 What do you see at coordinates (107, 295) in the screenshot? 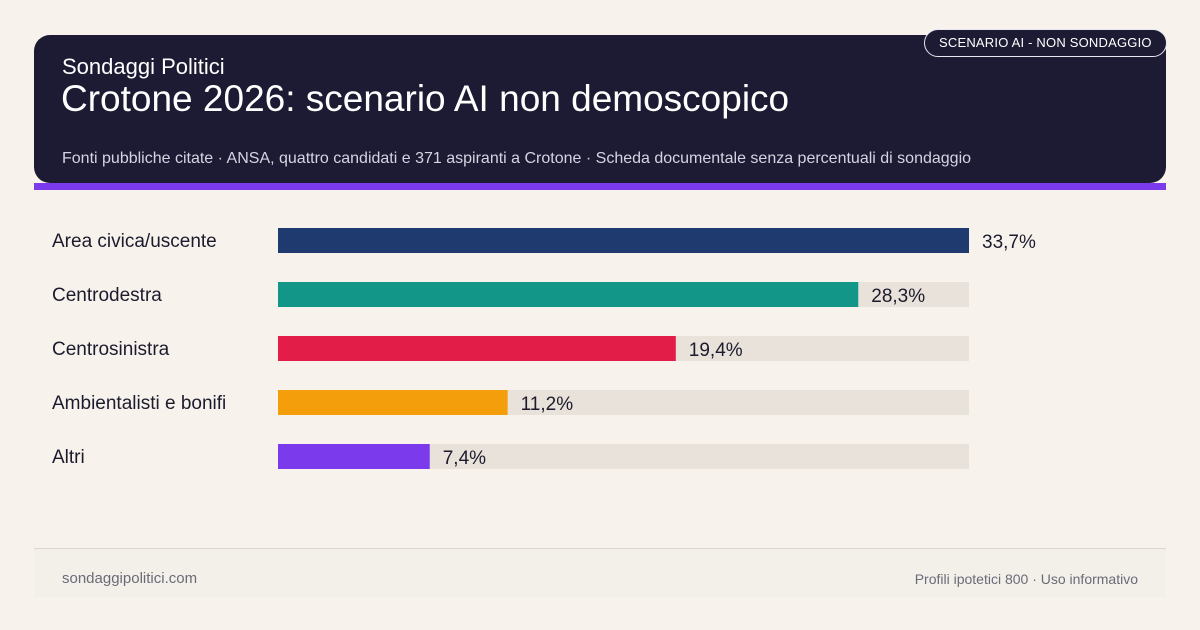
I see `category-label: Centrodestra` at bounding box center [107, 295].